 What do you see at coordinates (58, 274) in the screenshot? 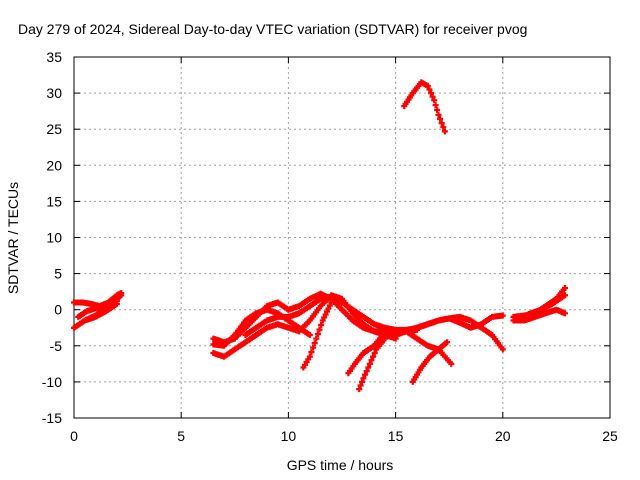
I see `y-tick-label: 5` at bounding box center [58, 274].